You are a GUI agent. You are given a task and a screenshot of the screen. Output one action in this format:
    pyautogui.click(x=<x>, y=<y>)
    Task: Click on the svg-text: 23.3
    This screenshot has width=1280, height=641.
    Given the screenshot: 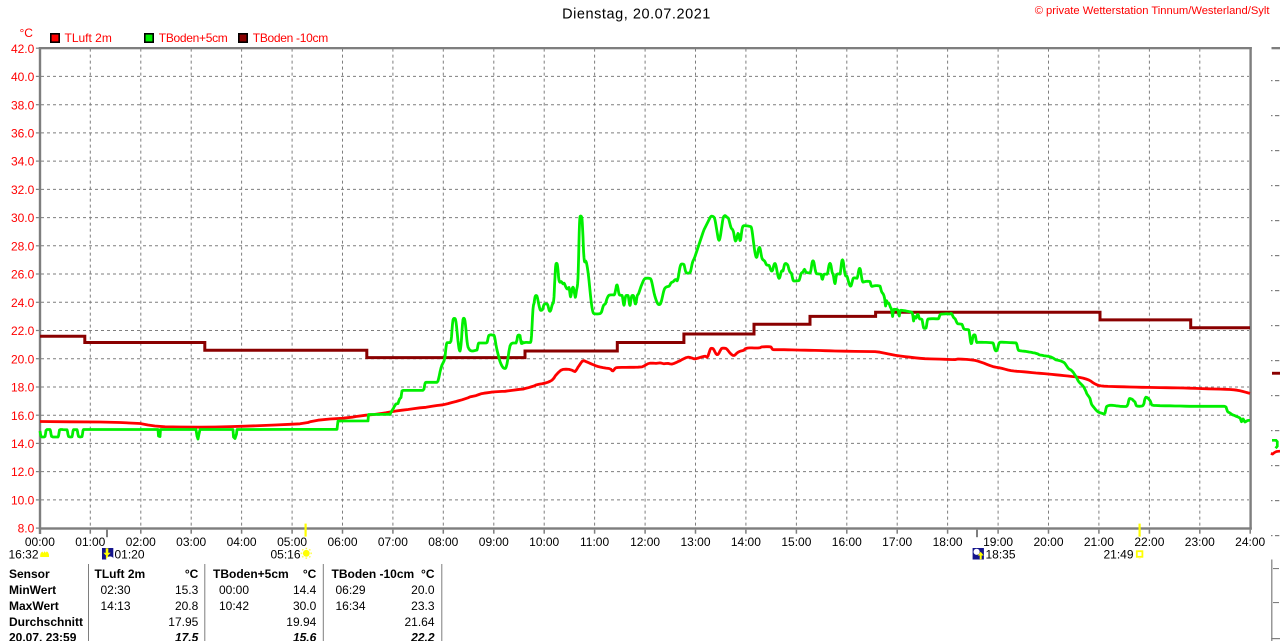 What is the action you would take?
    pyautogui.click(x=423, y=606)
    